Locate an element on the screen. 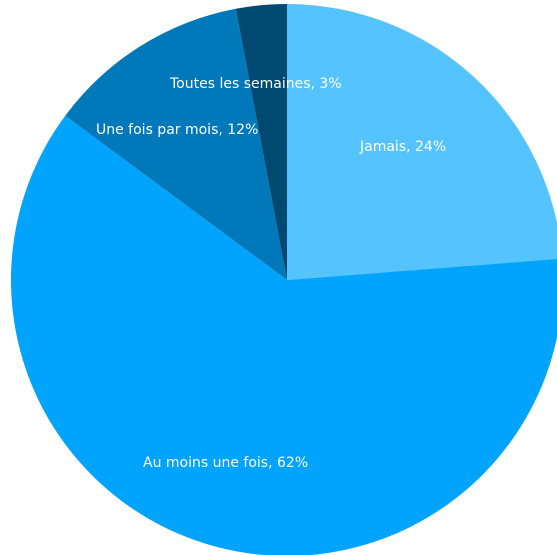  slice-label-jamais: Jamais, 24% is located at coordinates (402, 147).